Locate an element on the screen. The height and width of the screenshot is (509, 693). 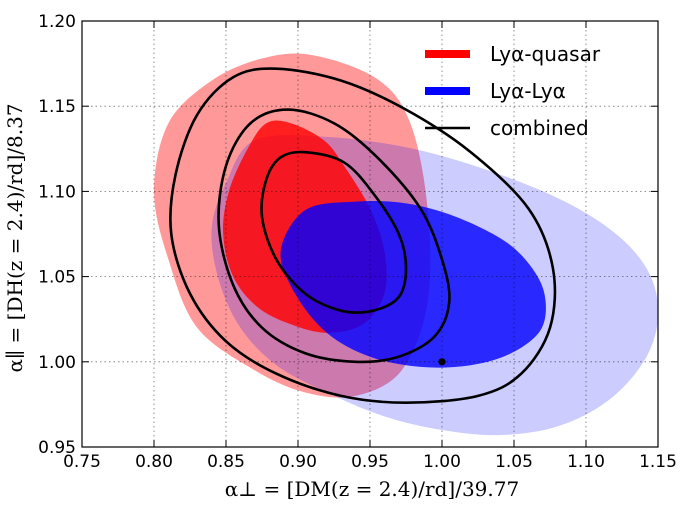
legend-label: Lyα-quasar is located at coordinates (545, 54).